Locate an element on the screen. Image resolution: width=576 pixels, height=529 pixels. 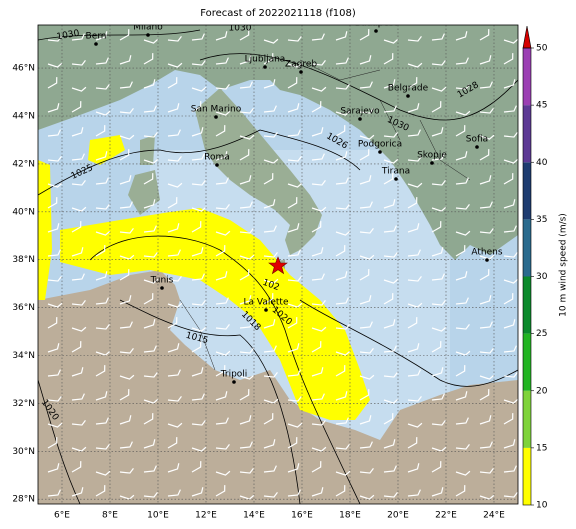
title: Forecast of 2022021118 (f108) is located at coordinates (278, 13).